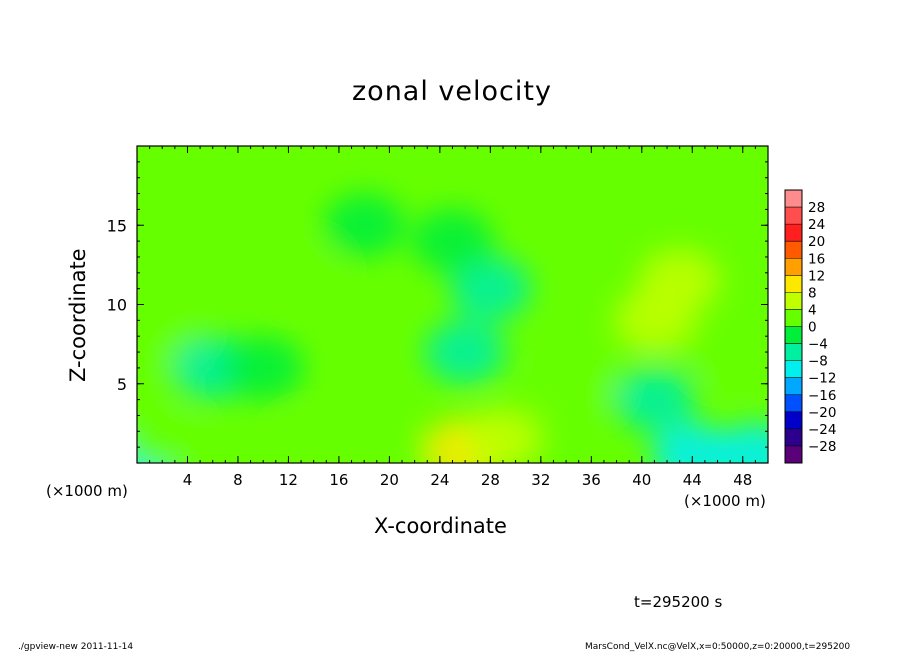 The image size is (904, 654). Describe the element at coordinates (816, 276) in the screenshot. I see `colorbar-label: 12` at that location.